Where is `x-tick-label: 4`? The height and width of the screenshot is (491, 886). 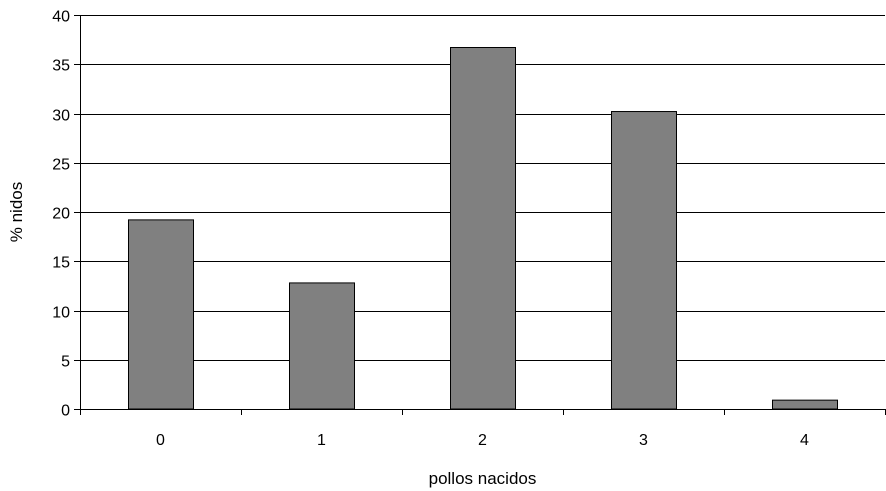
x-tick-label: 4 is located at coordinates (804, 440).